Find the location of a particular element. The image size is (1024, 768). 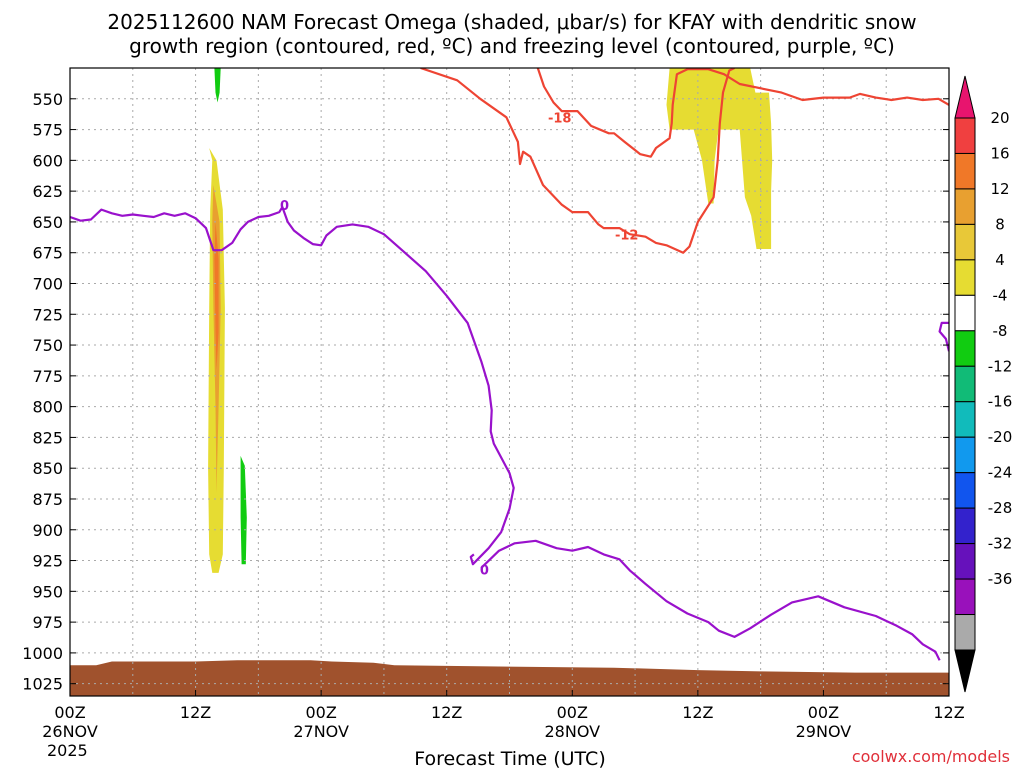

y-tick-label: 575 is located at coordinates (47, 130).